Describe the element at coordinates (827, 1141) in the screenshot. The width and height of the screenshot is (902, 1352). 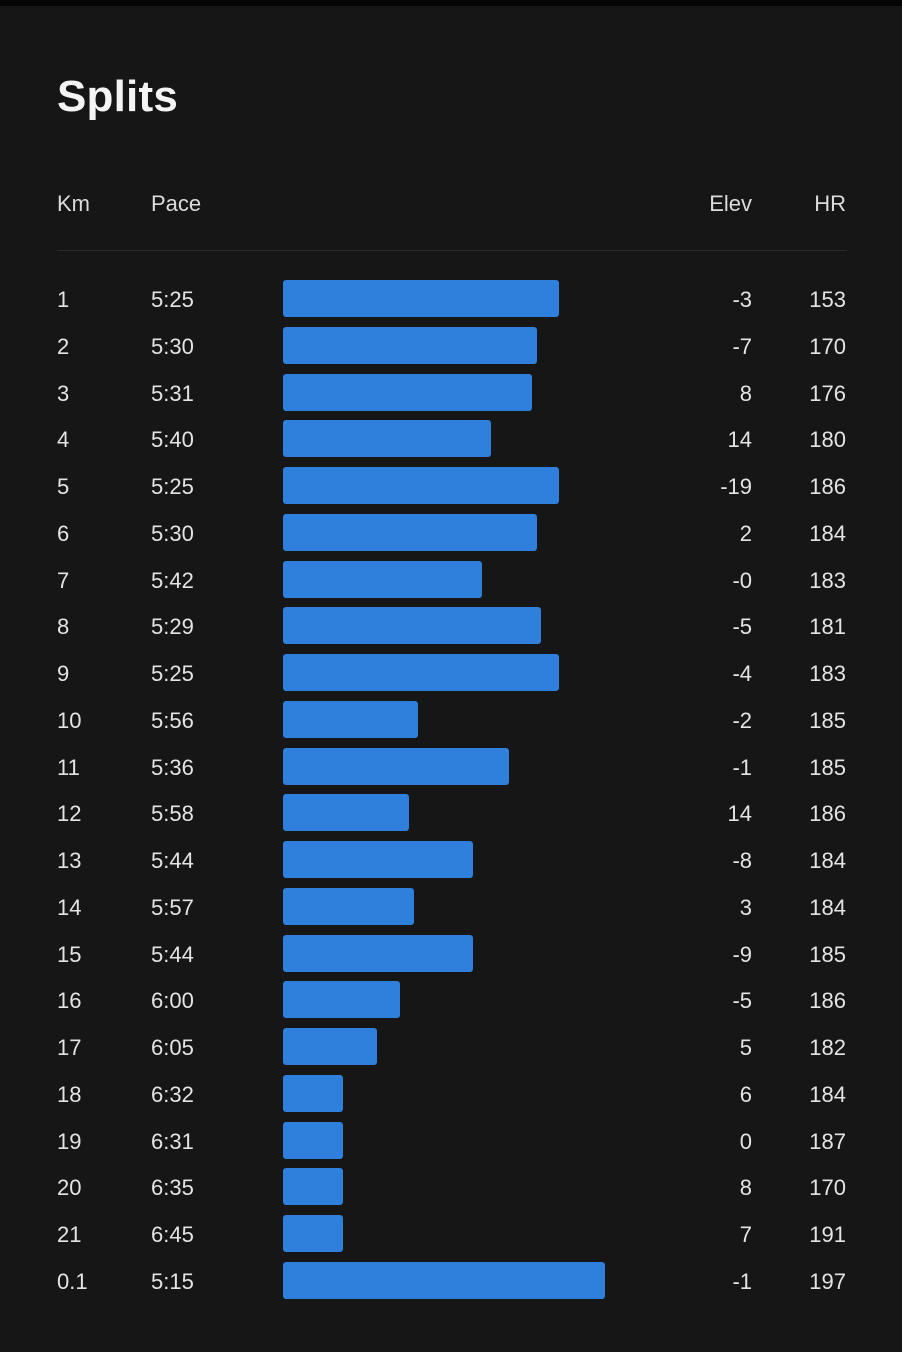
I see `split-hr: 187` at that location.